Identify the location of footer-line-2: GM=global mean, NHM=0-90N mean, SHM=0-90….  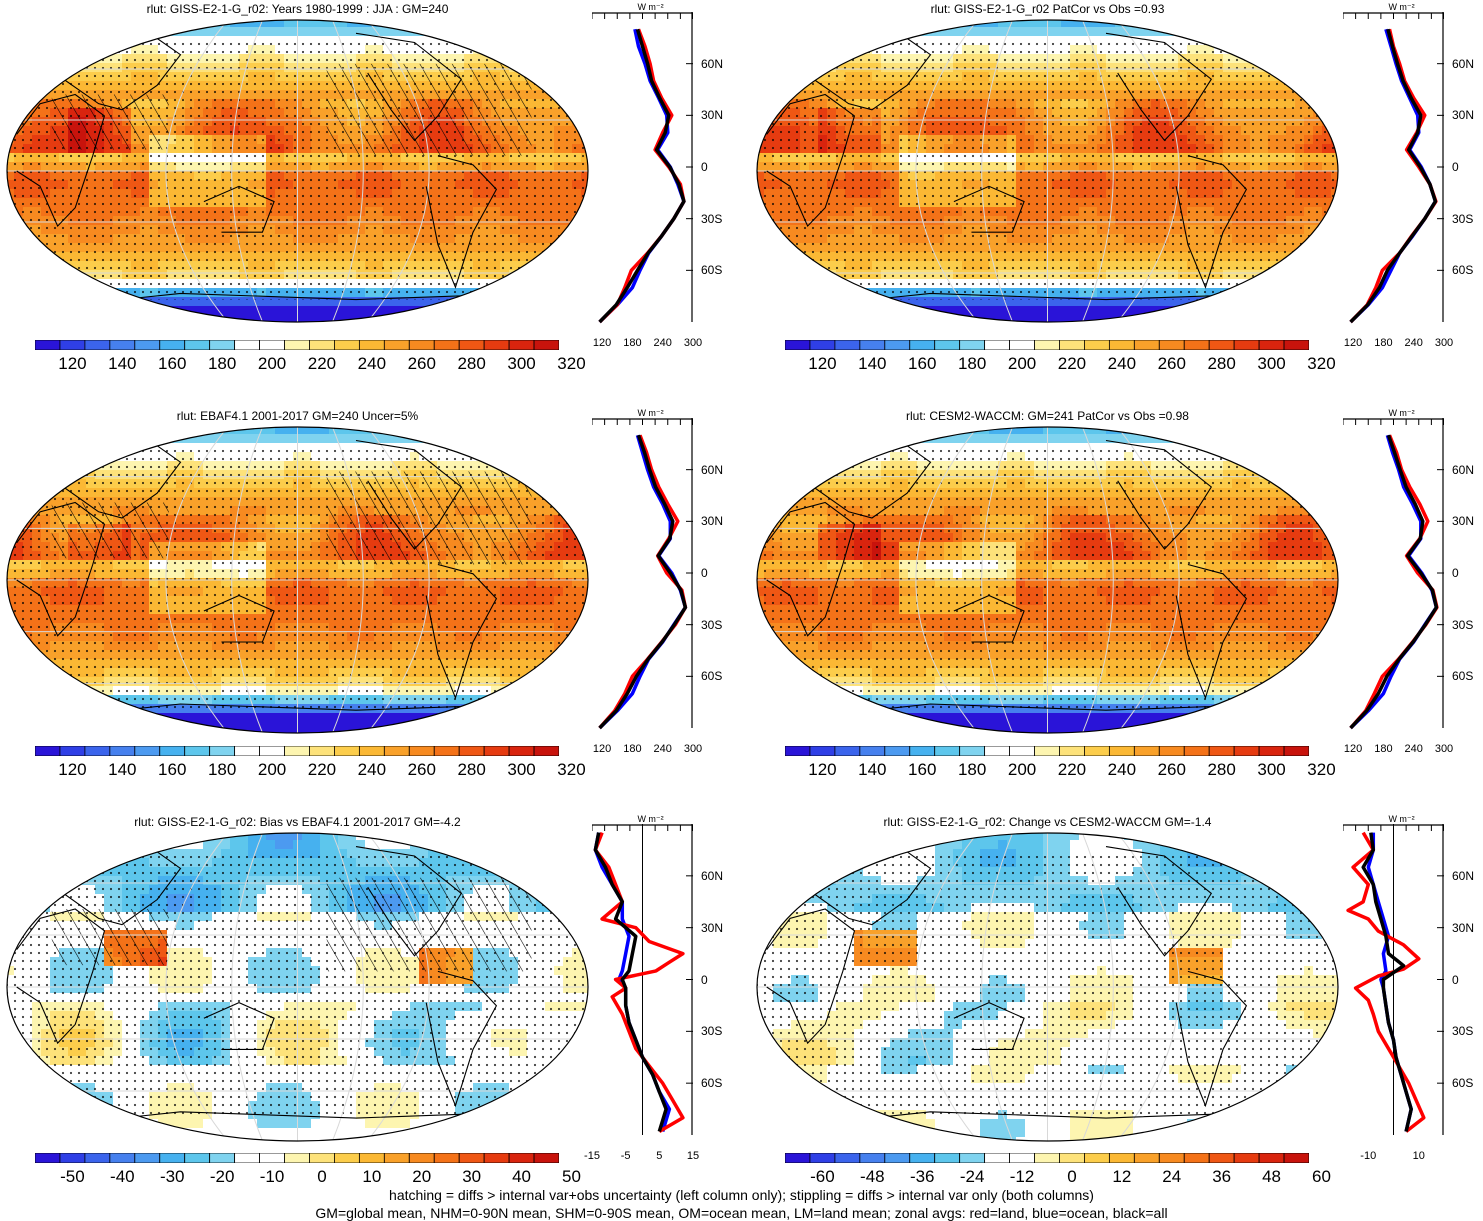
(741, 1213).